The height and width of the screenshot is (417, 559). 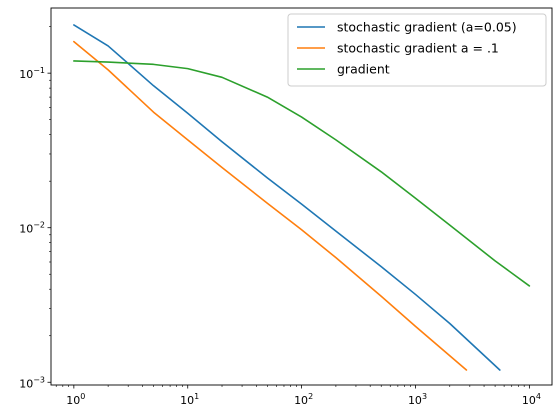 I want to click on y-tick-label: 10⁻¹, so click(x=32, y=73).